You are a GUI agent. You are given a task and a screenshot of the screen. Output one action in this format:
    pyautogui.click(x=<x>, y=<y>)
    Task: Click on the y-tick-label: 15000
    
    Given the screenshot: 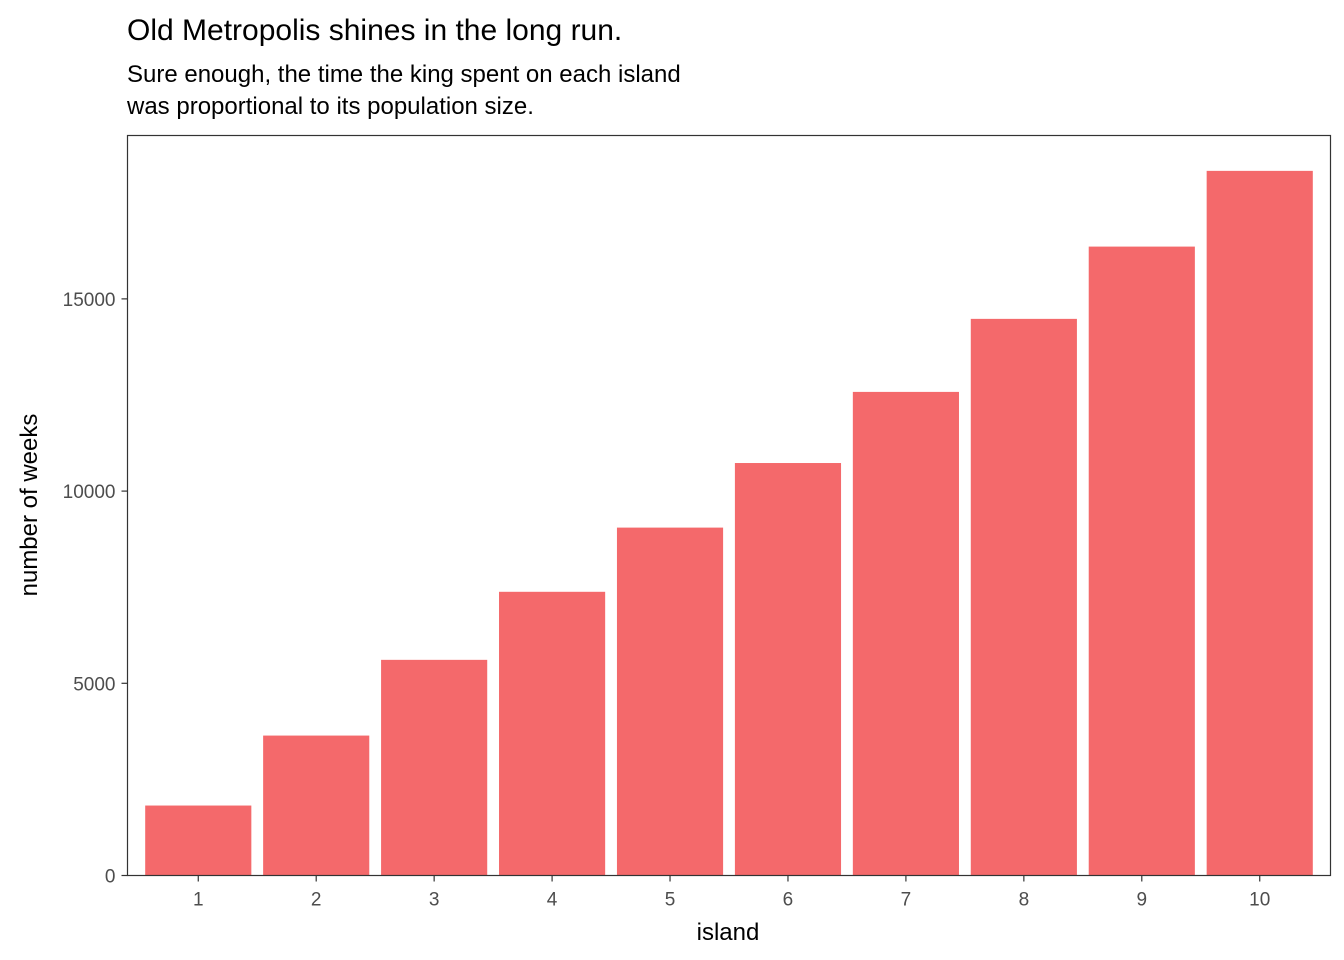 What is the action you would take?
    pyautogui.click(x=89, y=300)
    